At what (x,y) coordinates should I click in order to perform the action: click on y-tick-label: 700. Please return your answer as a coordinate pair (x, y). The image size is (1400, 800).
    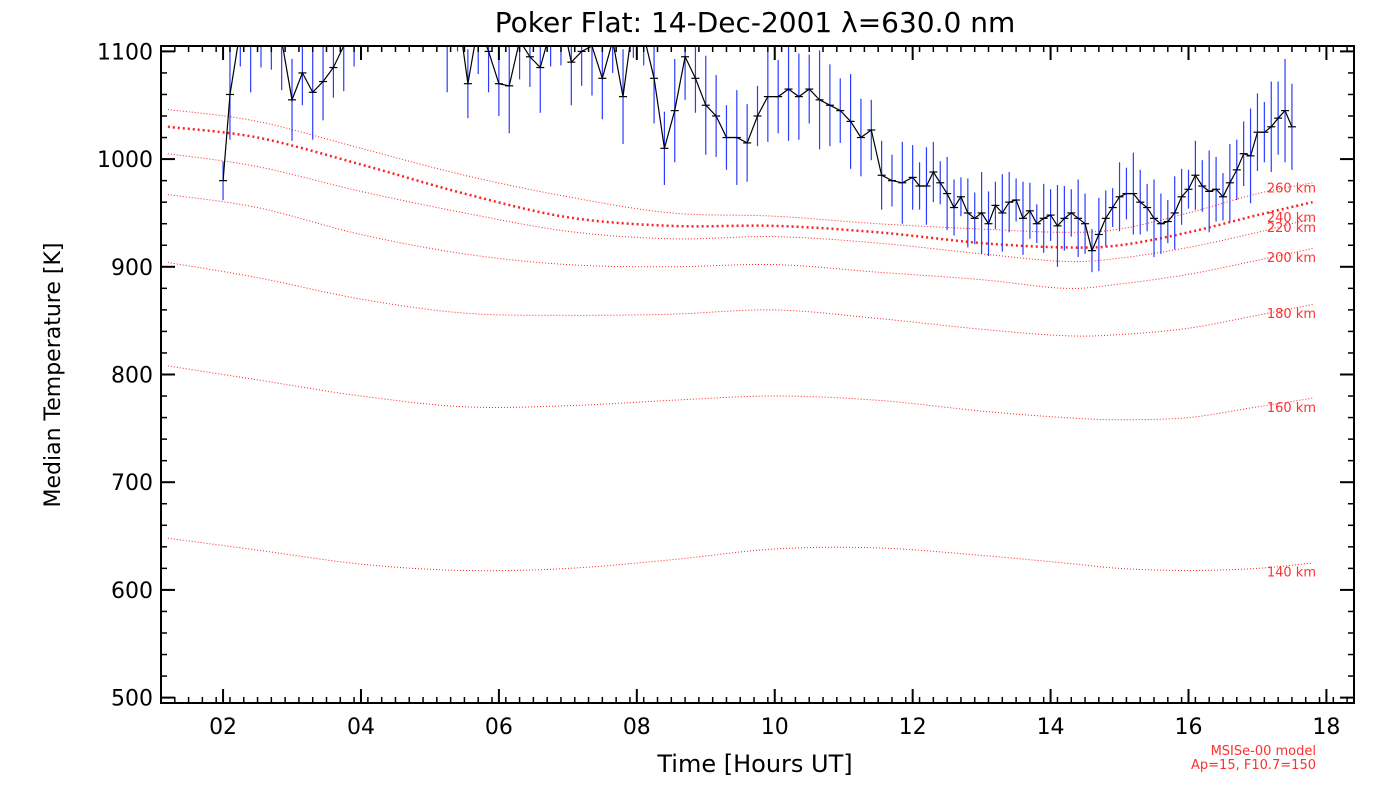
    Looking at the image, I should click on (132, 483).